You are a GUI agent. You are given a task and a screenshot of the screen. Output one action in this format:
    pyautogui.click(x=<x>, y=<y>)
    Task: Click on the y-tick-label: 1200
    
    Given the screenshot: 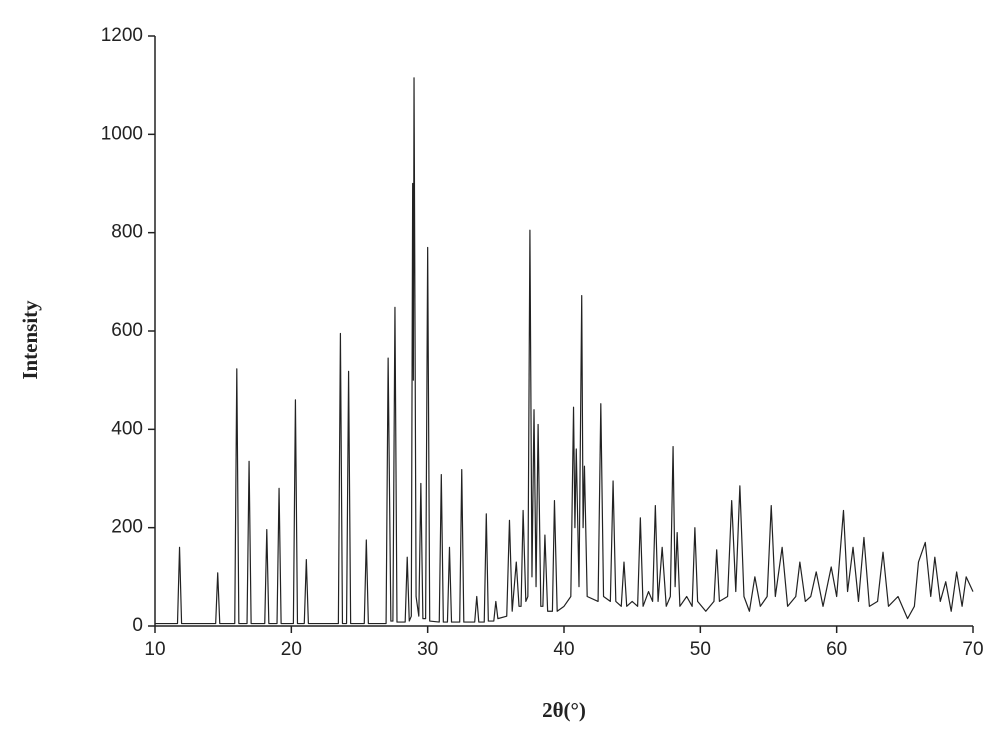 What is the action you would take?
    pyautogui.click(x=122, y=35)
    